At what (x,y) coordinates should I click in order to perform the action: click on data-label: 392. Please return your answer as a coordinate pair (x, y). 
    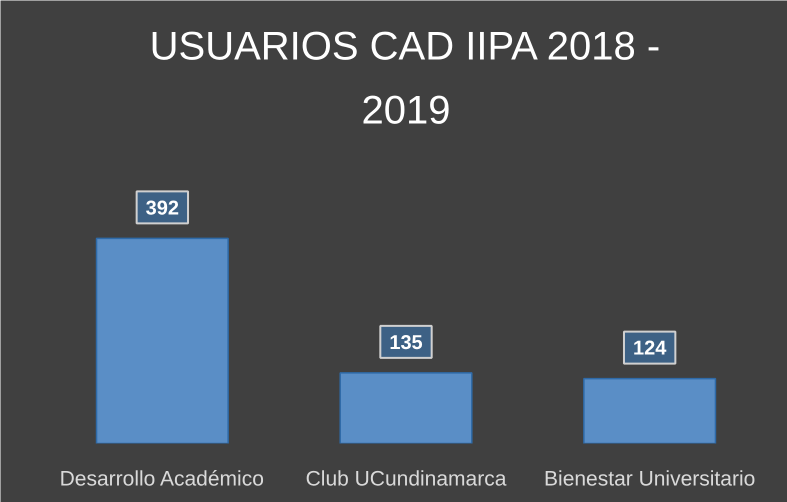
    Looking at the image, I should click on (163, 208).